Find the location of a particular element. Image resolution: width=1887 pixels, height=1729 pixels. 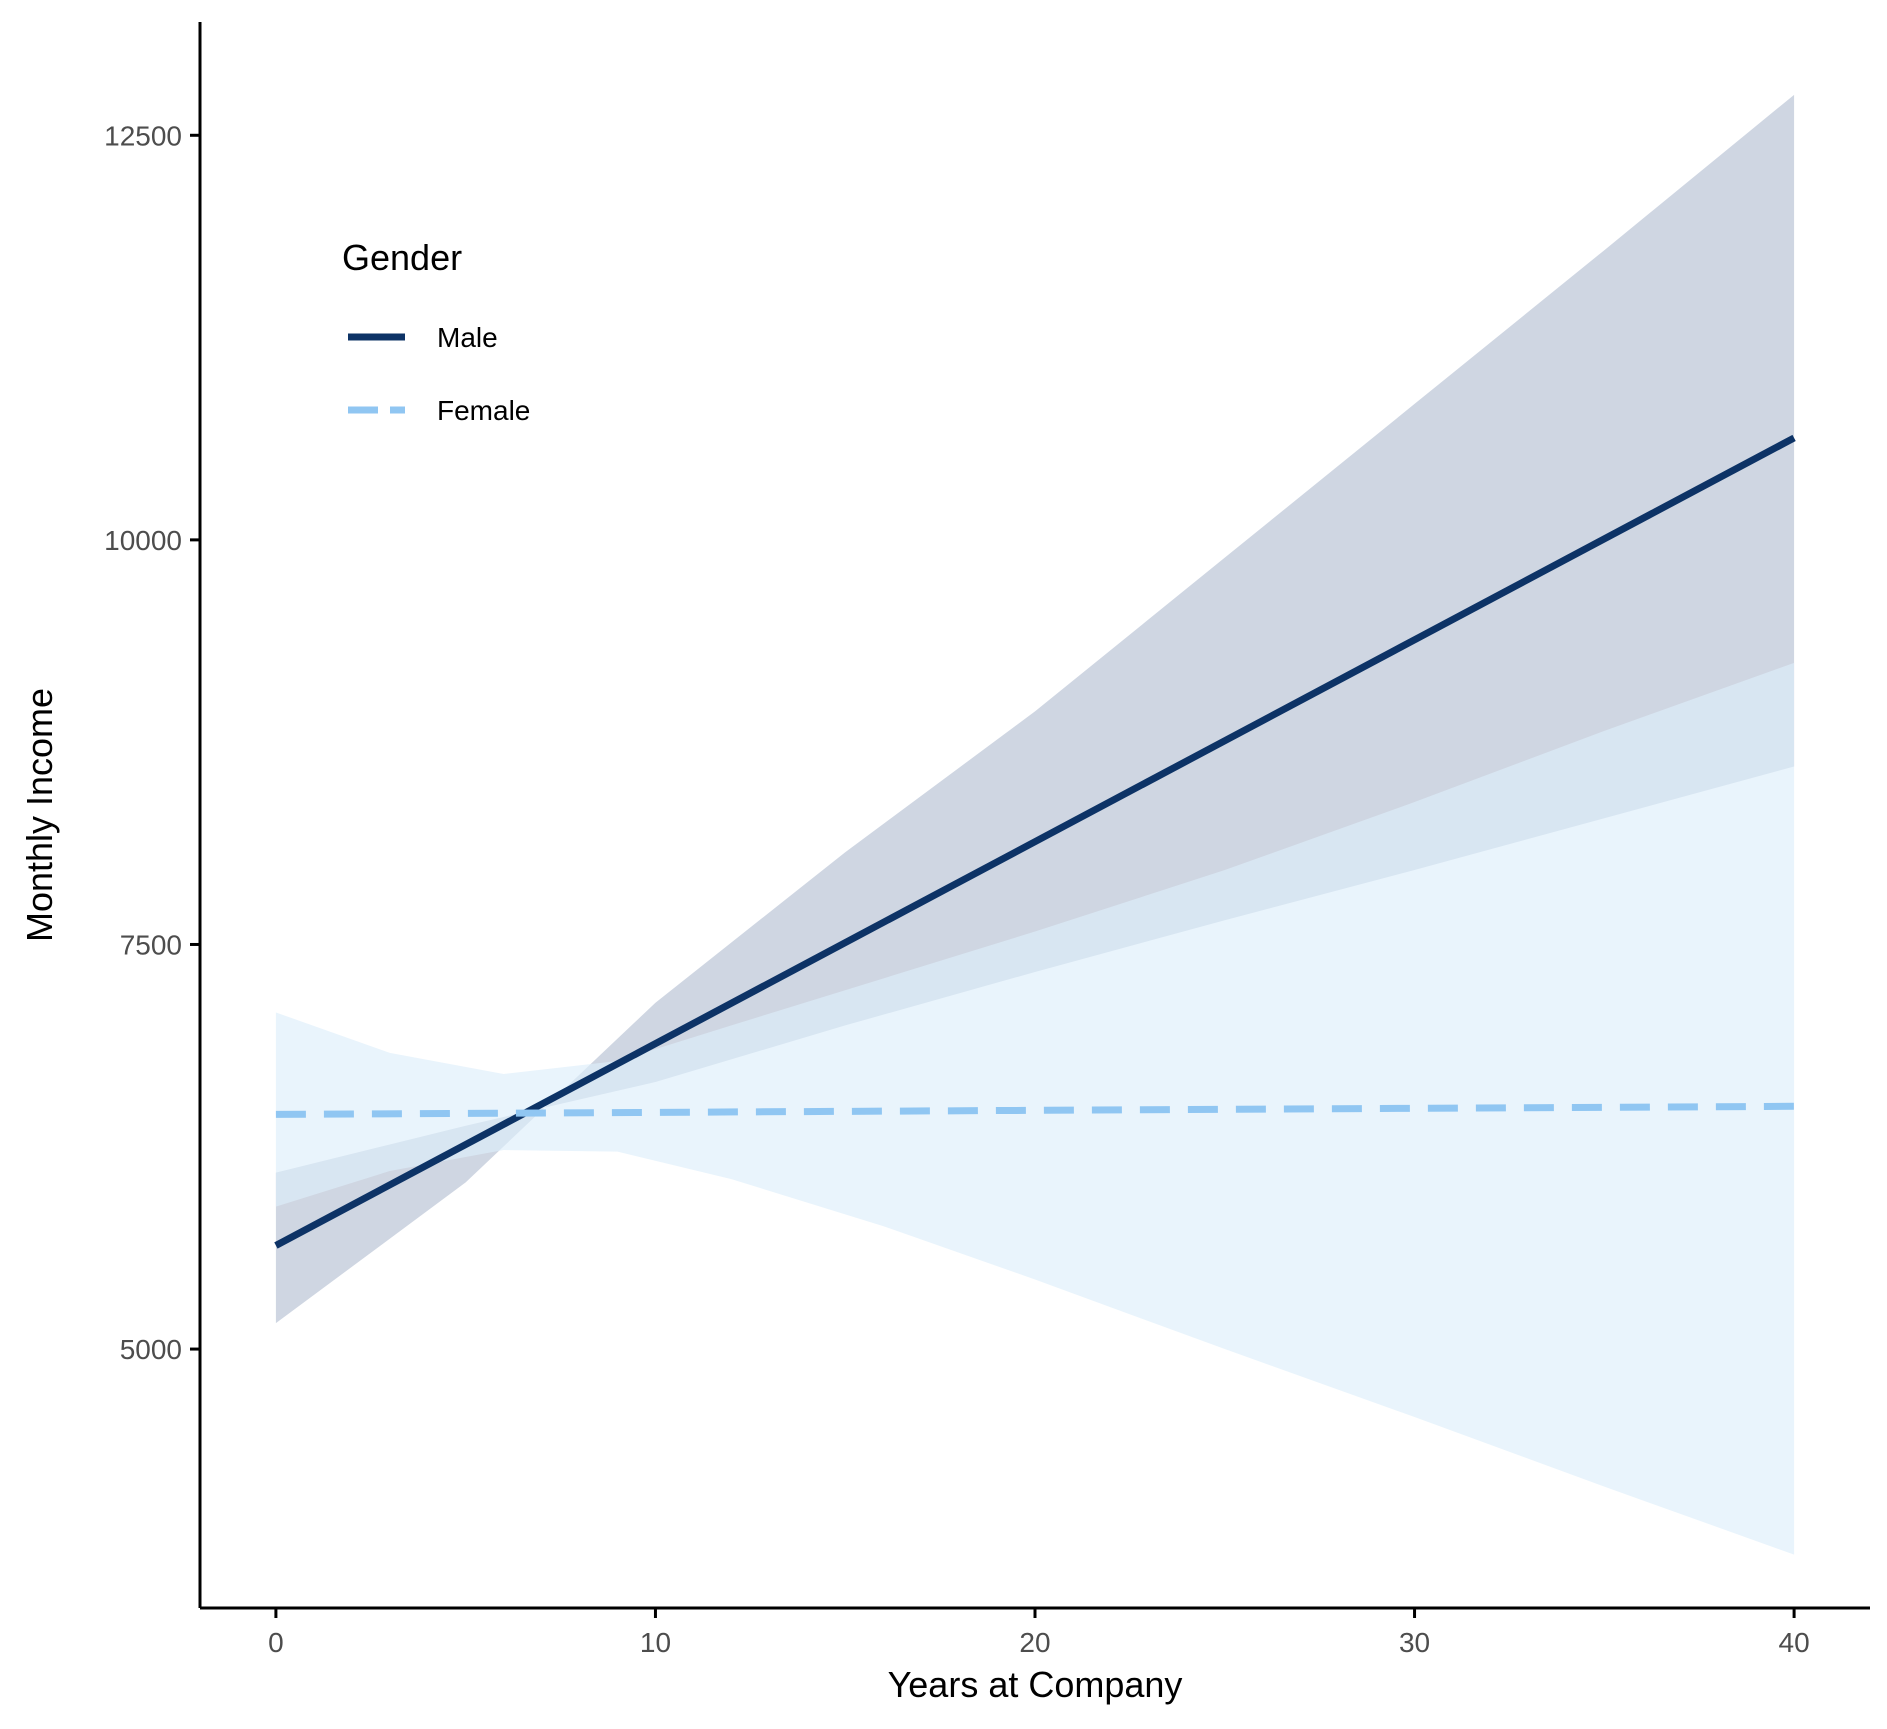

x-tick-label: 0 is located at coordinates (276, 1642).